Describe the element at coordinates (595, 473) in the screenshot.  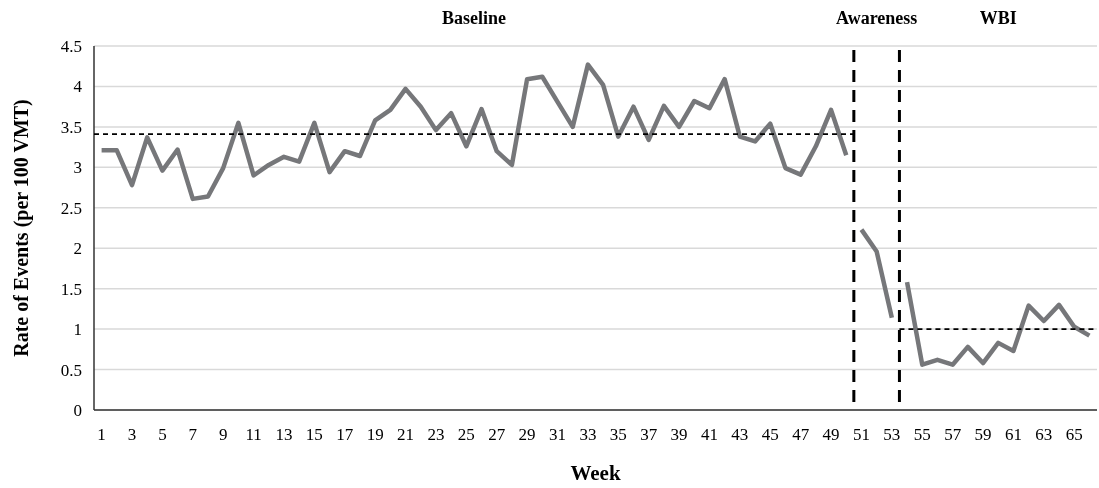
I see `x-axis-title: Week` at that location.